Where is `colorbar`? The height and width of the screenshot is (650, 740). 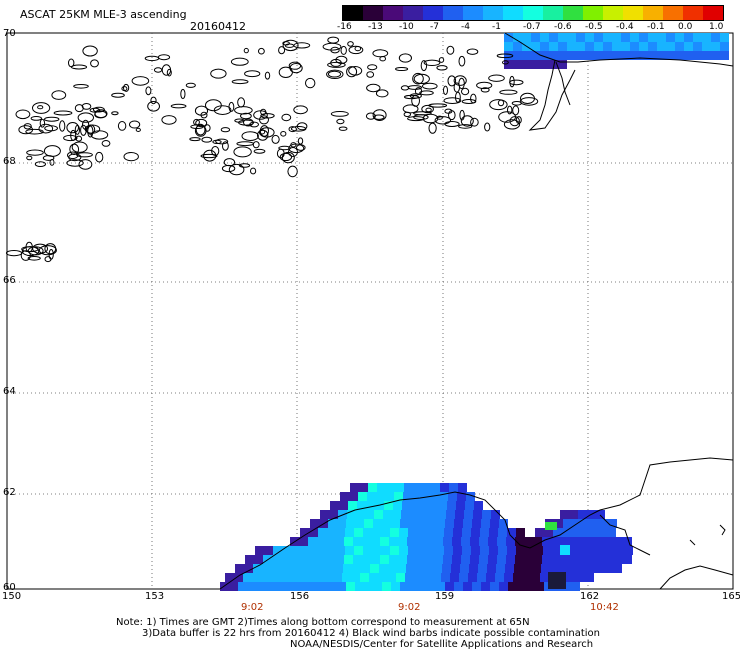 colorbar is located at coordinates (533, 13).